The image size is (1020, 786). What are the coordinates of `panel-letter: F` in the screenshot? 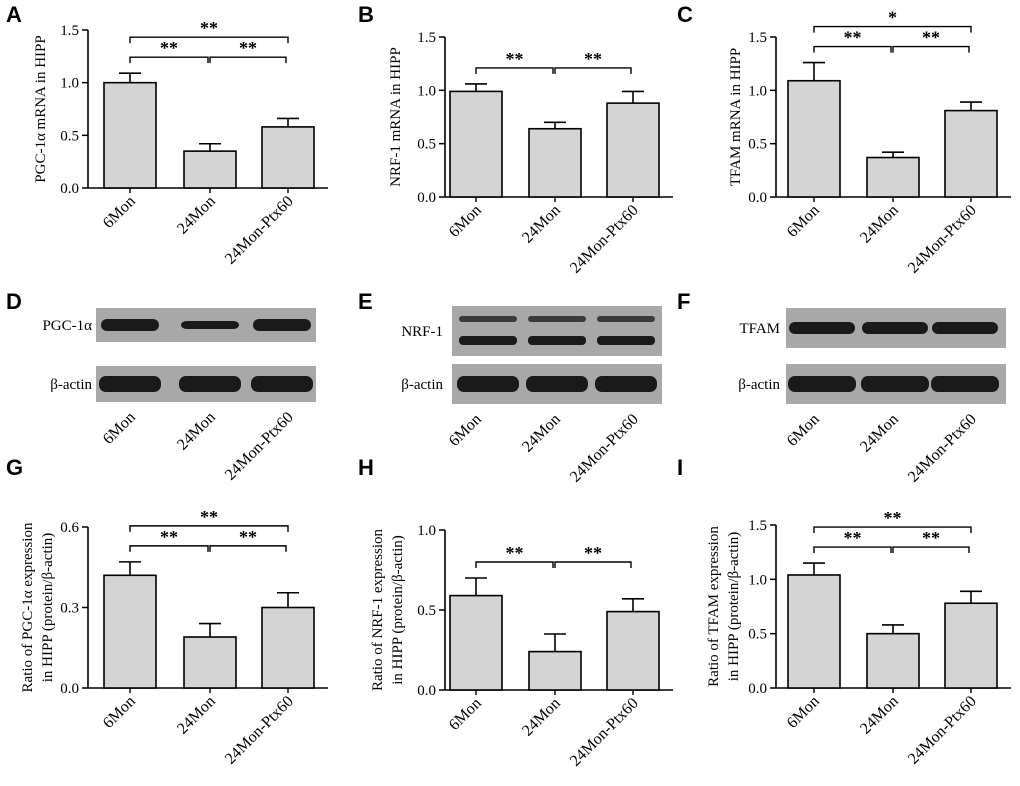 It's located at (683, 301).